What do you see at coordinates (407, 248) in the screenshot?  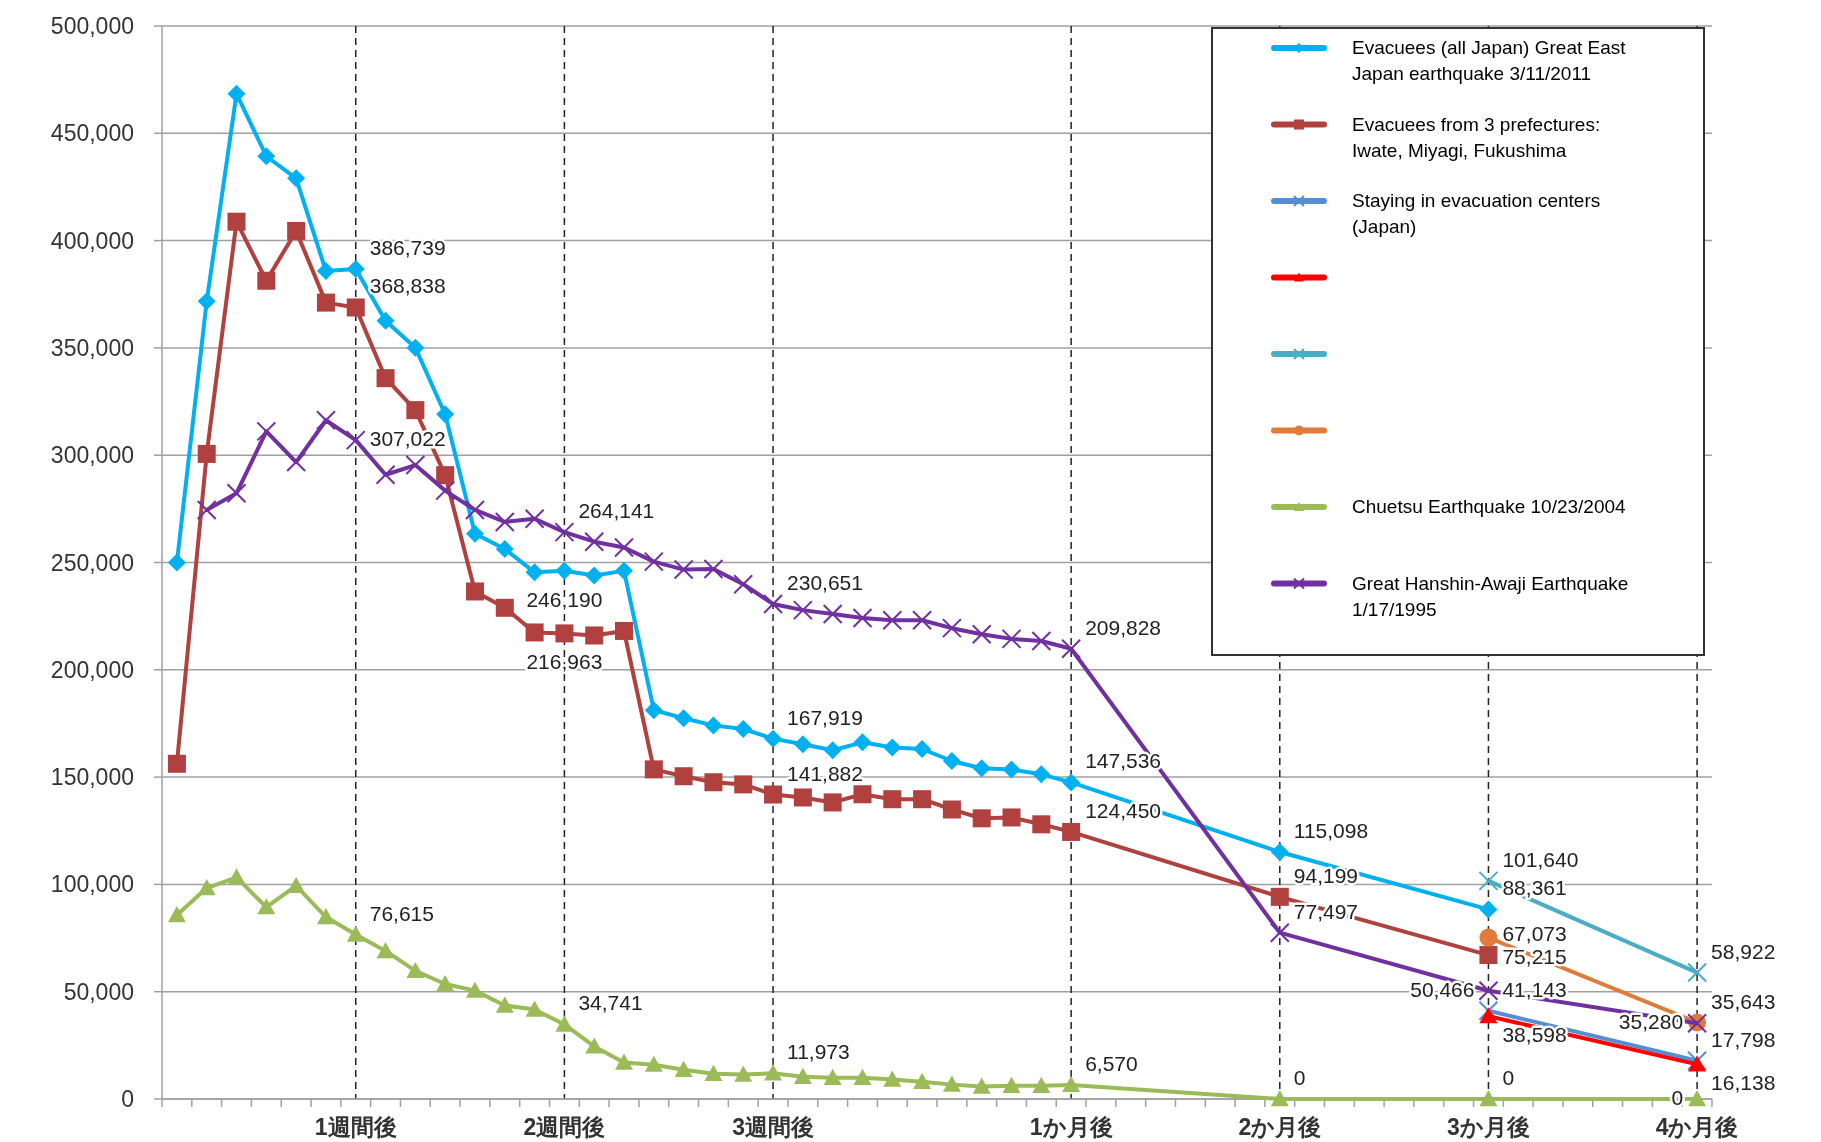 I see `data-label: 386,739` at bounding box center [407, 248].